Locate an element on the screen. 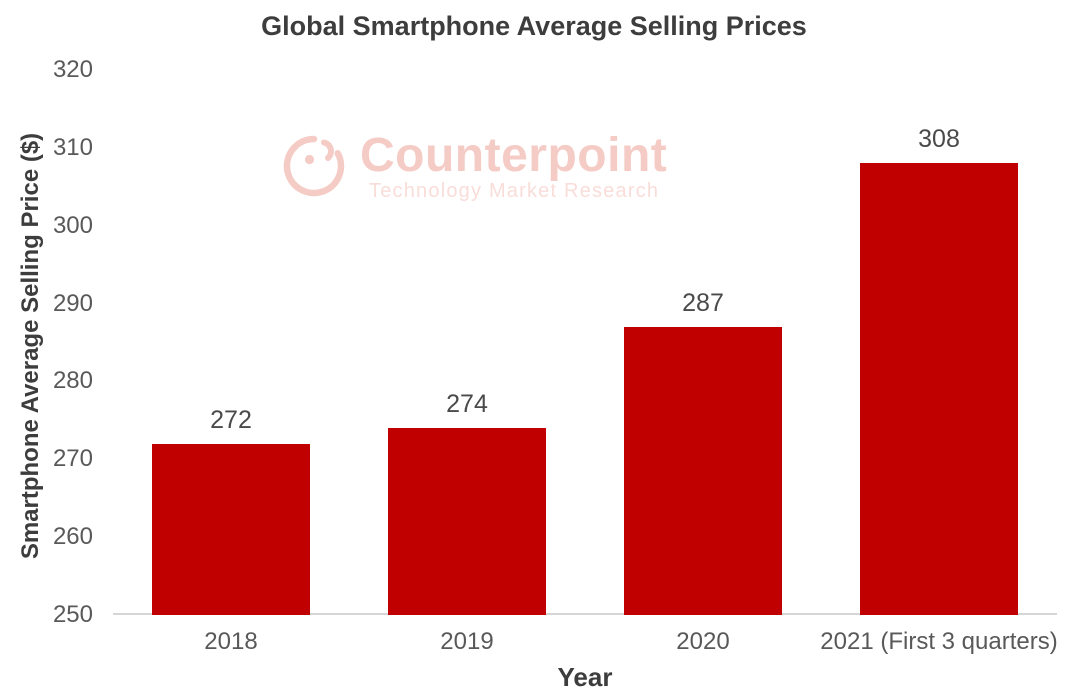 Image resolution: width=1088 pixels, height=694 pixels. x-tick-label: 2021 (First 3 quarters) is located at coordinates (939, 641).